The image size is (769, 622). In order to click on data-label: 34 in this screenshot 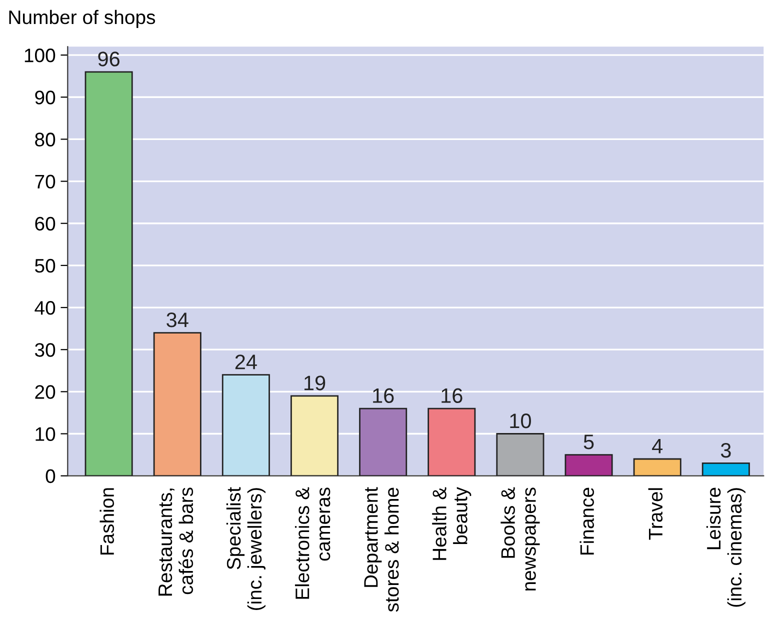, I will do `click(177, 320)`.